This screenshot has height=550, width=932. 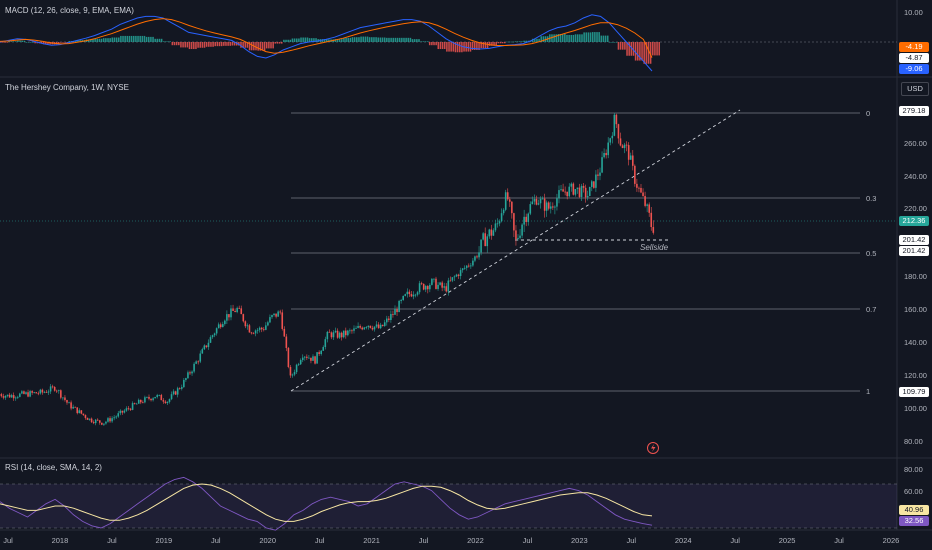 I want to click on price-axis-label: 240.00, so click(x=915, y=176).